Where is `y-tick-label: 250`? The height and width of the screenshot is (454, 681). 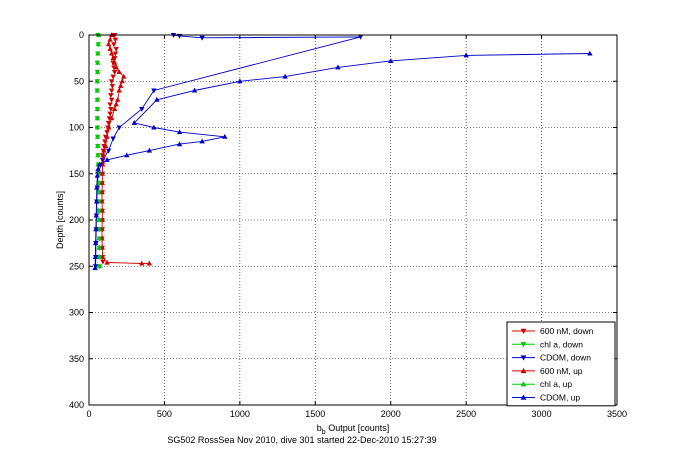
y-tick-label: 250 is located at coordinates (76, 266).